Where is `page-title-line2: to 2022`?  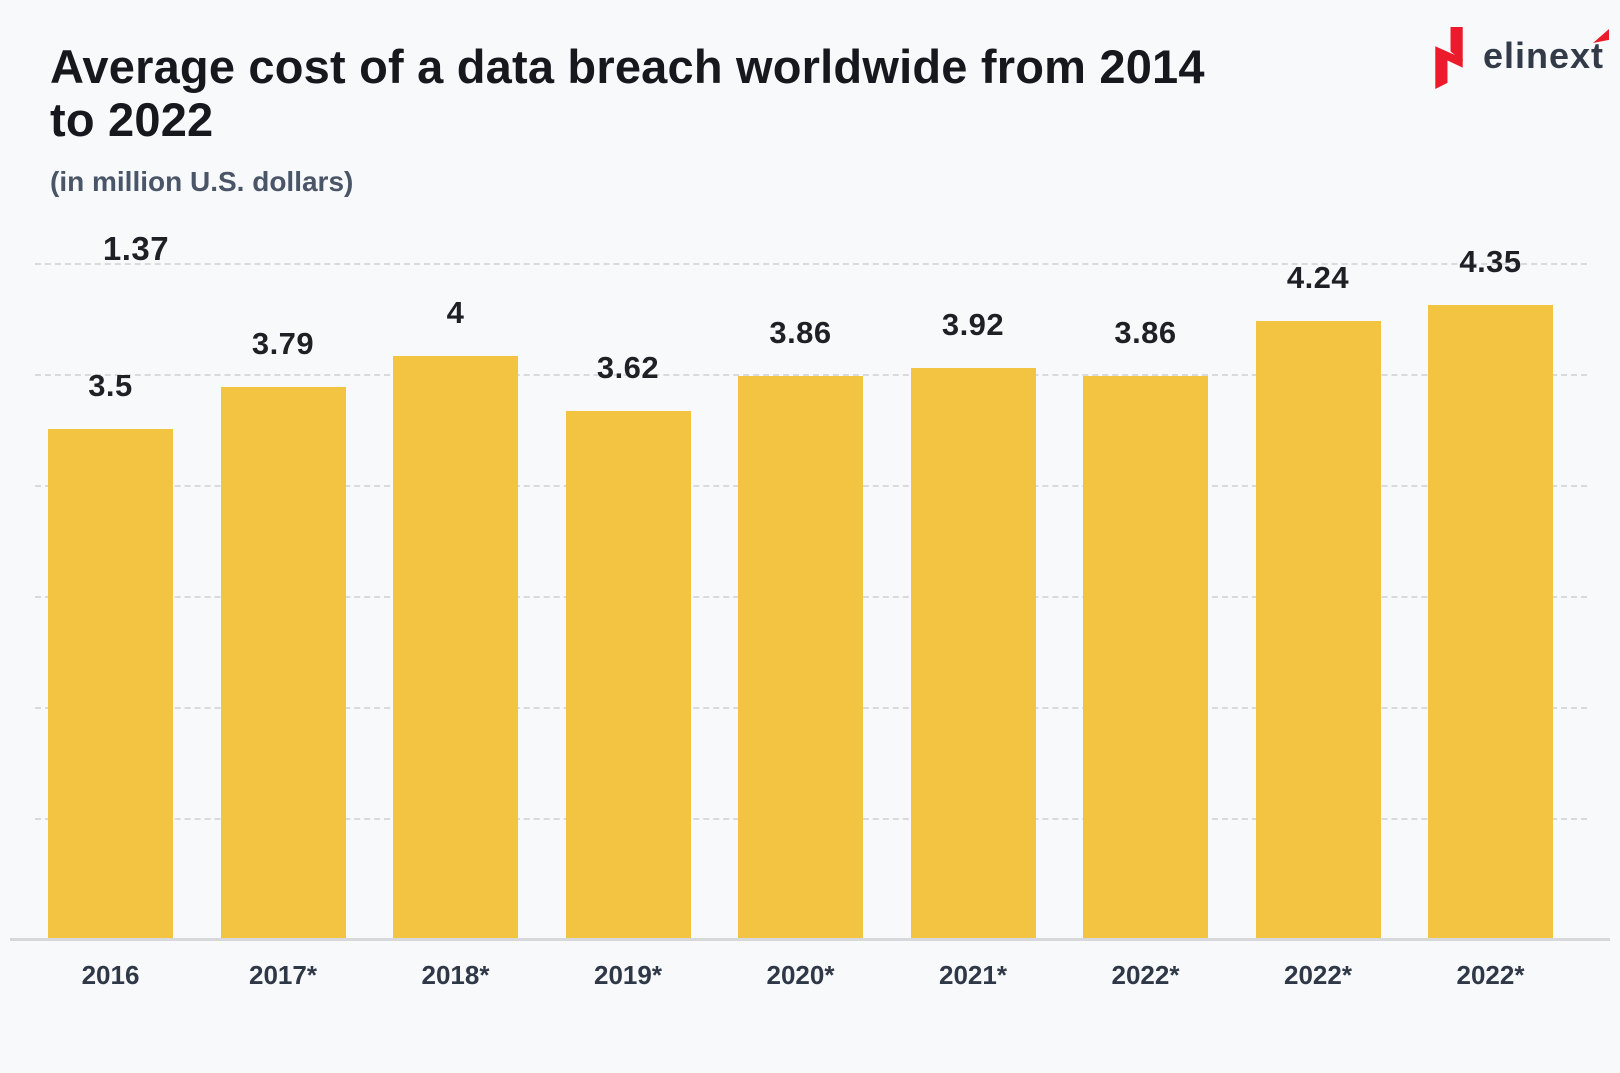
page-title-line2: to 2022 is located at coordinates (132, 119).